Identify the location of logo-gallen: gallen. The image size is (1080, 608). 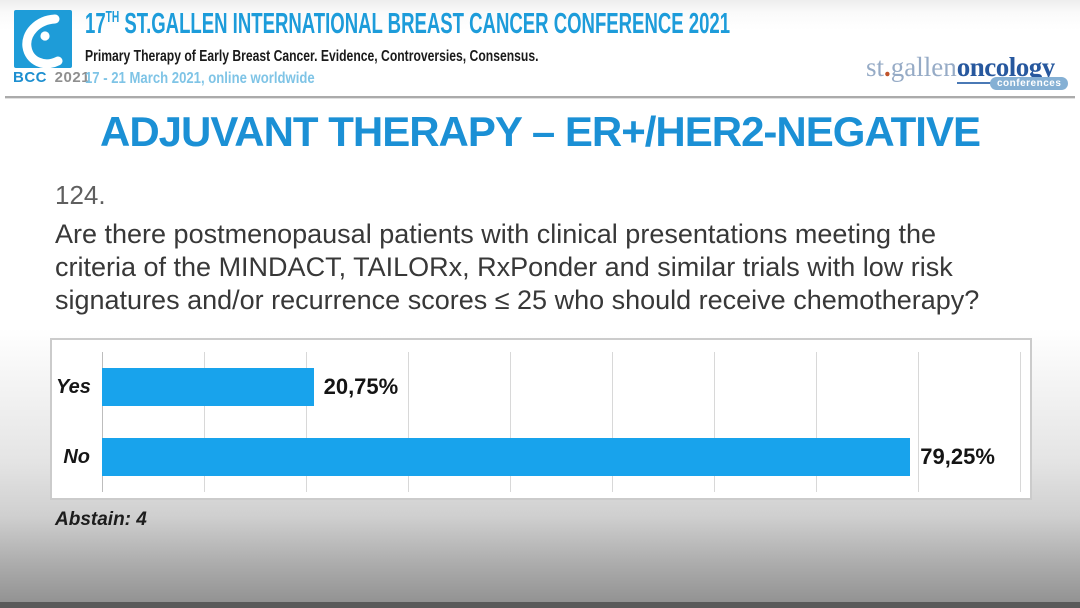
(923, 67).